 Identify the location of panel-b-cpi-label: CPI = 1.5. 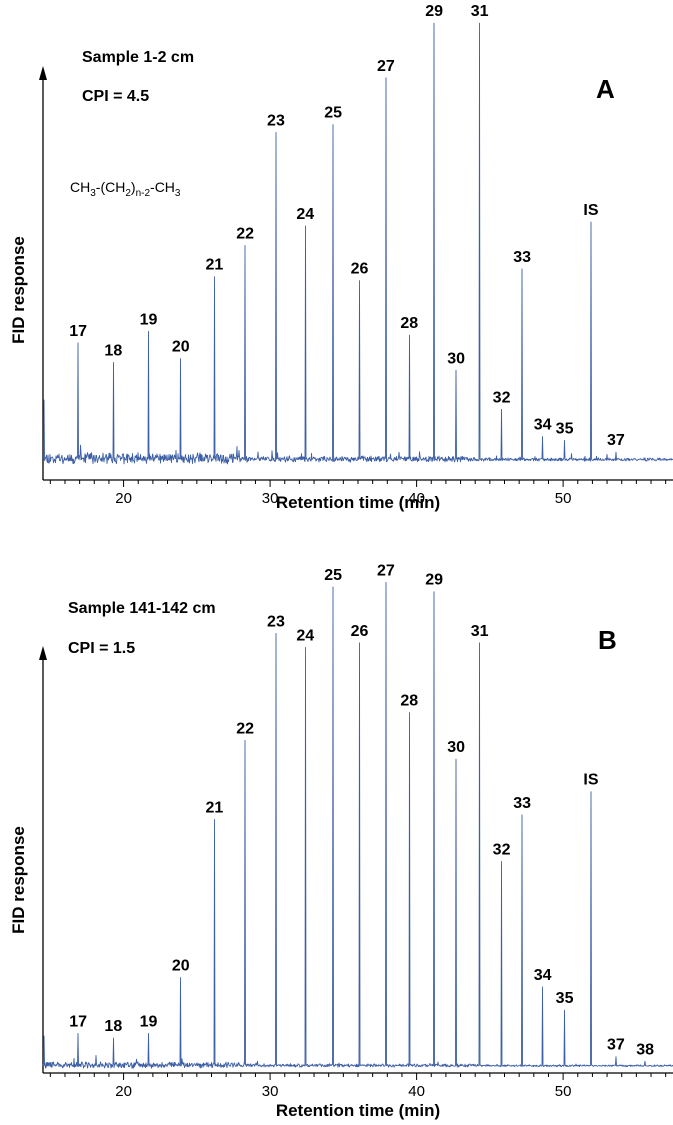
(101, 648).